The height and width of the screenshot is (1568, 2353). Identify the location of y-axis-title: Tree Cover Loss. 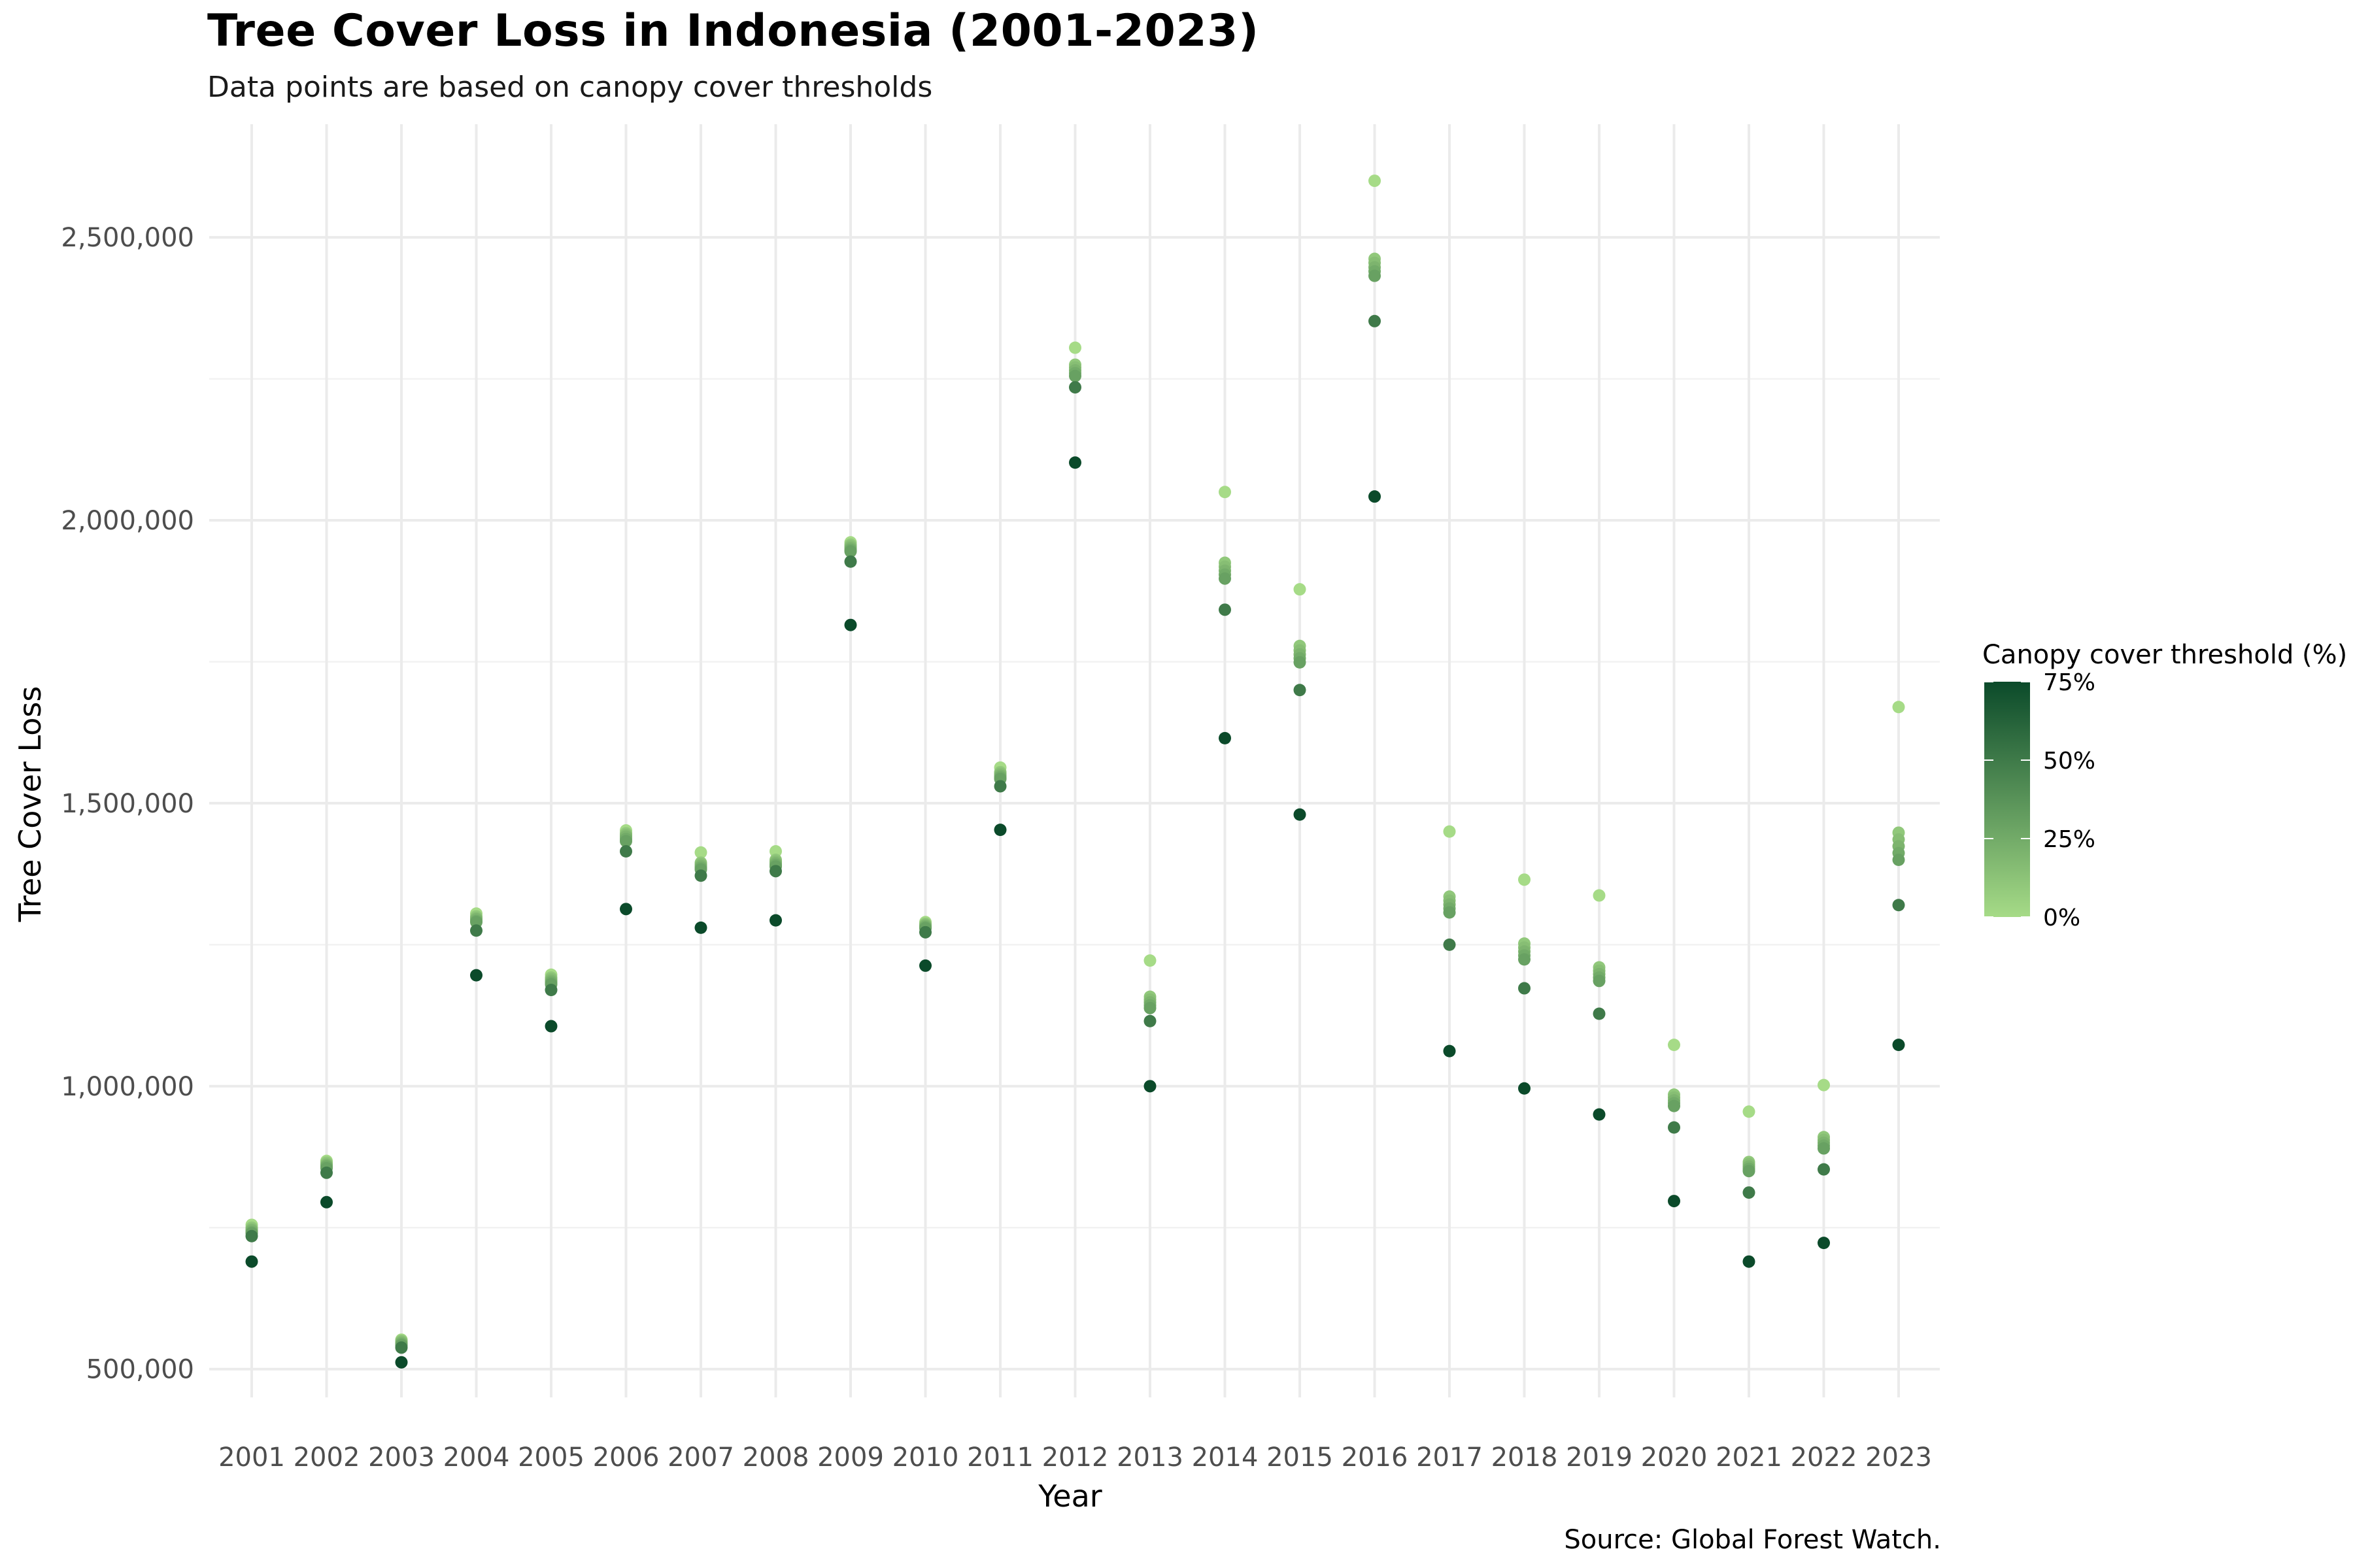
(30, 804).